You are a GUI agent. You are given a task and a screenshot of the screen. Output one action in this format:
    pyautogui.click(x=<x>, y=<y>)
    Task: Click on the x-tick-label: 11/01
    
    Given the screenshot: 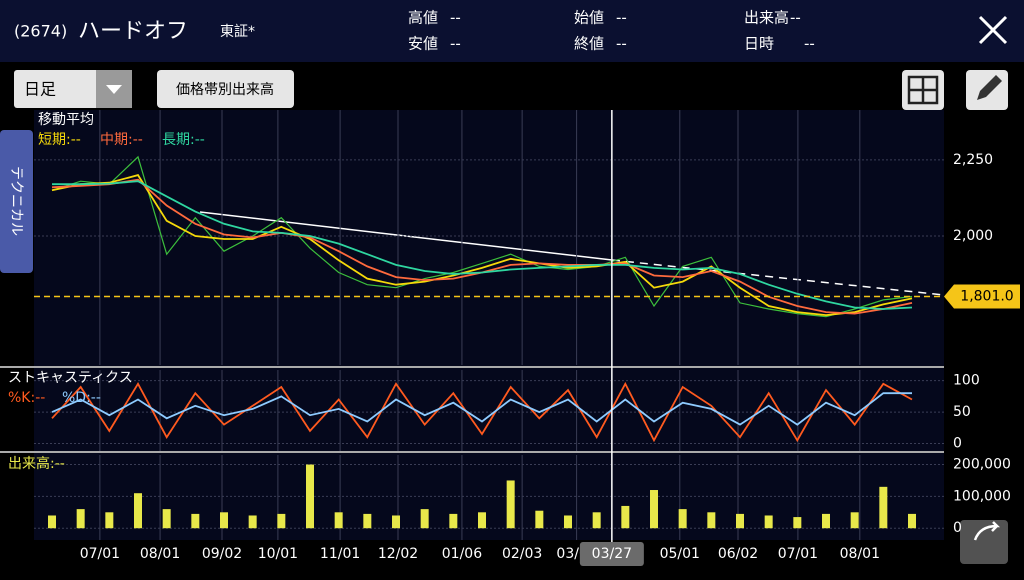 What is the action you would take?
    pyautogui.click(x=340, y=554)
    